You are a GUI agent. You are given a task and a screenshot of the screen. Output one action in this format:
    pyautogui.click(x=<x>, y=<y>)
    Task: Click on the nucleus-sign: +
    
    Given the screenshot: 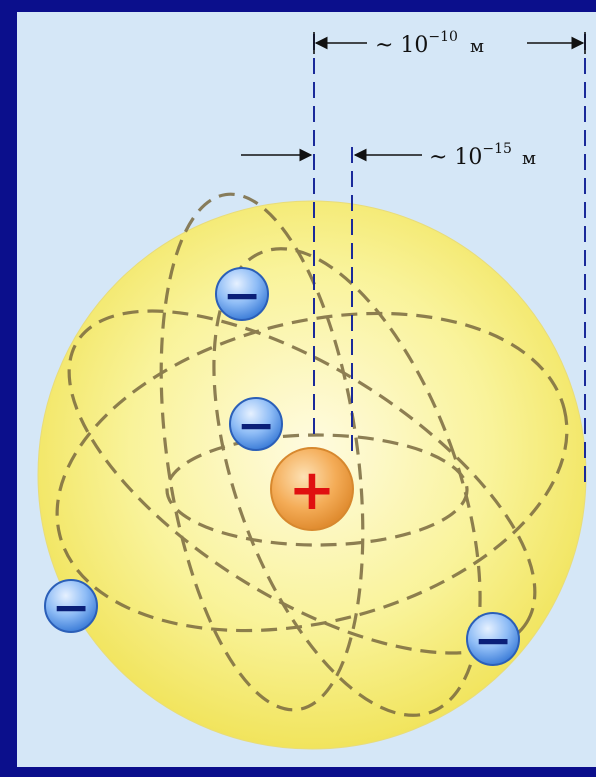 What is the action you would take?
    pyautogui.click(x=312, y=490)
    